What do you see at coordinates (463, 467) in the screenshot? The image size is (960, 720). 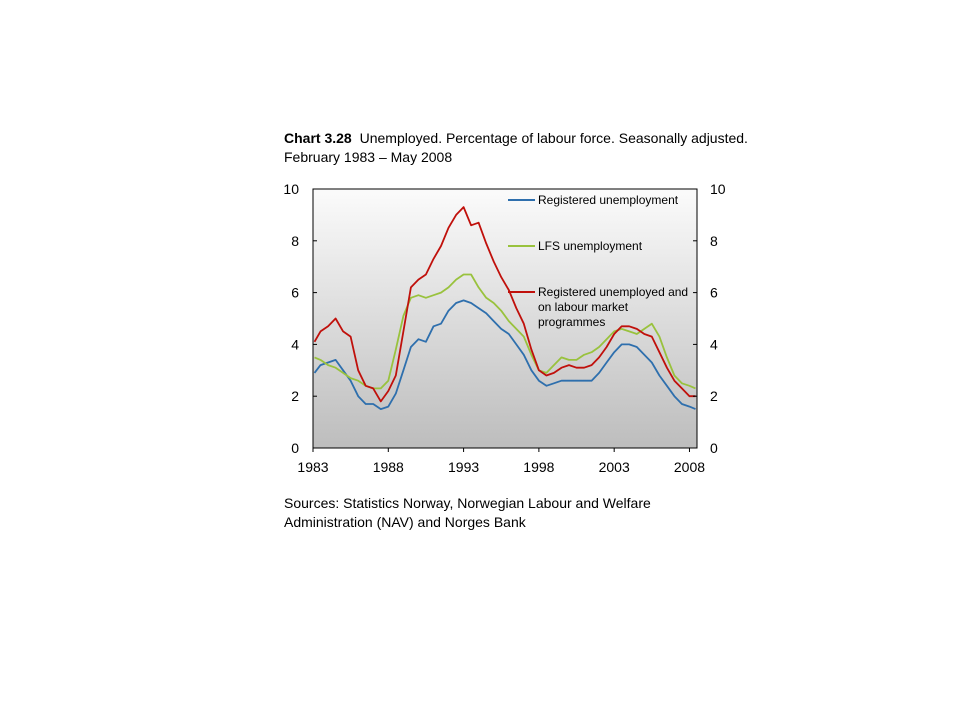 I see `x-tick-label: 1993` at bounding box center [463, 467].